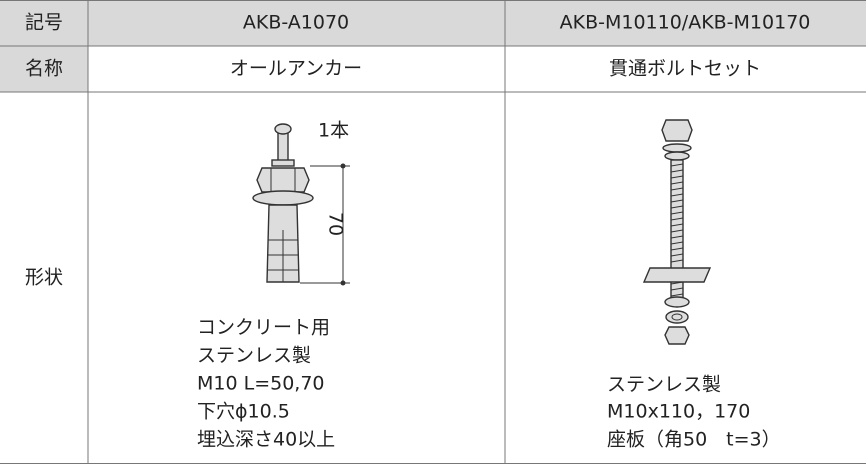 This screenshot has height=468, width=866. I want to click on cell: 記号, so click(44, 23).